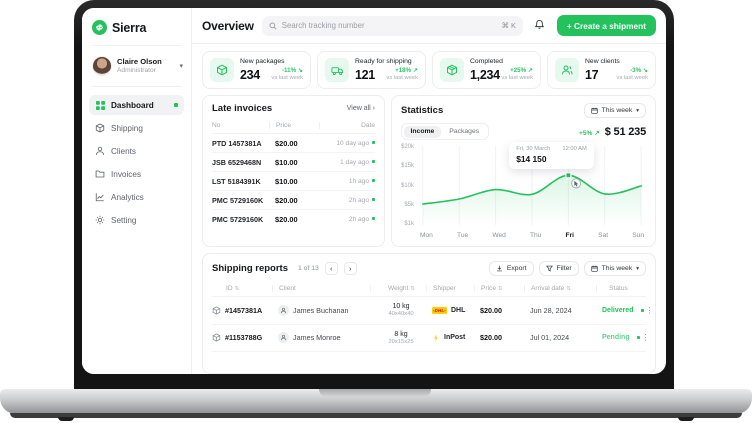 The height and width of the screenshot is (423, 752). What do you see at coordinates (568, 175) in the screenshot?
I see `chart-highlight-marker` at bounding box center [568, 175].